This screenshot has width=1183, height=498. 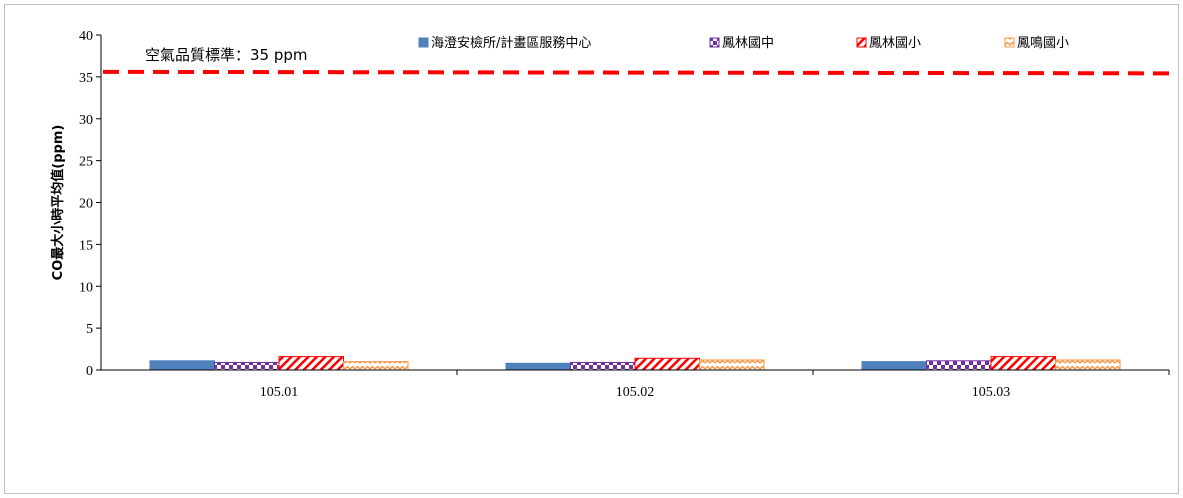 What do you see at coordinates (511, 43) in the screenshot?
I see `legend-label: 海澄安檢所/計畫區服務中心` at bounding box center [511, 43].